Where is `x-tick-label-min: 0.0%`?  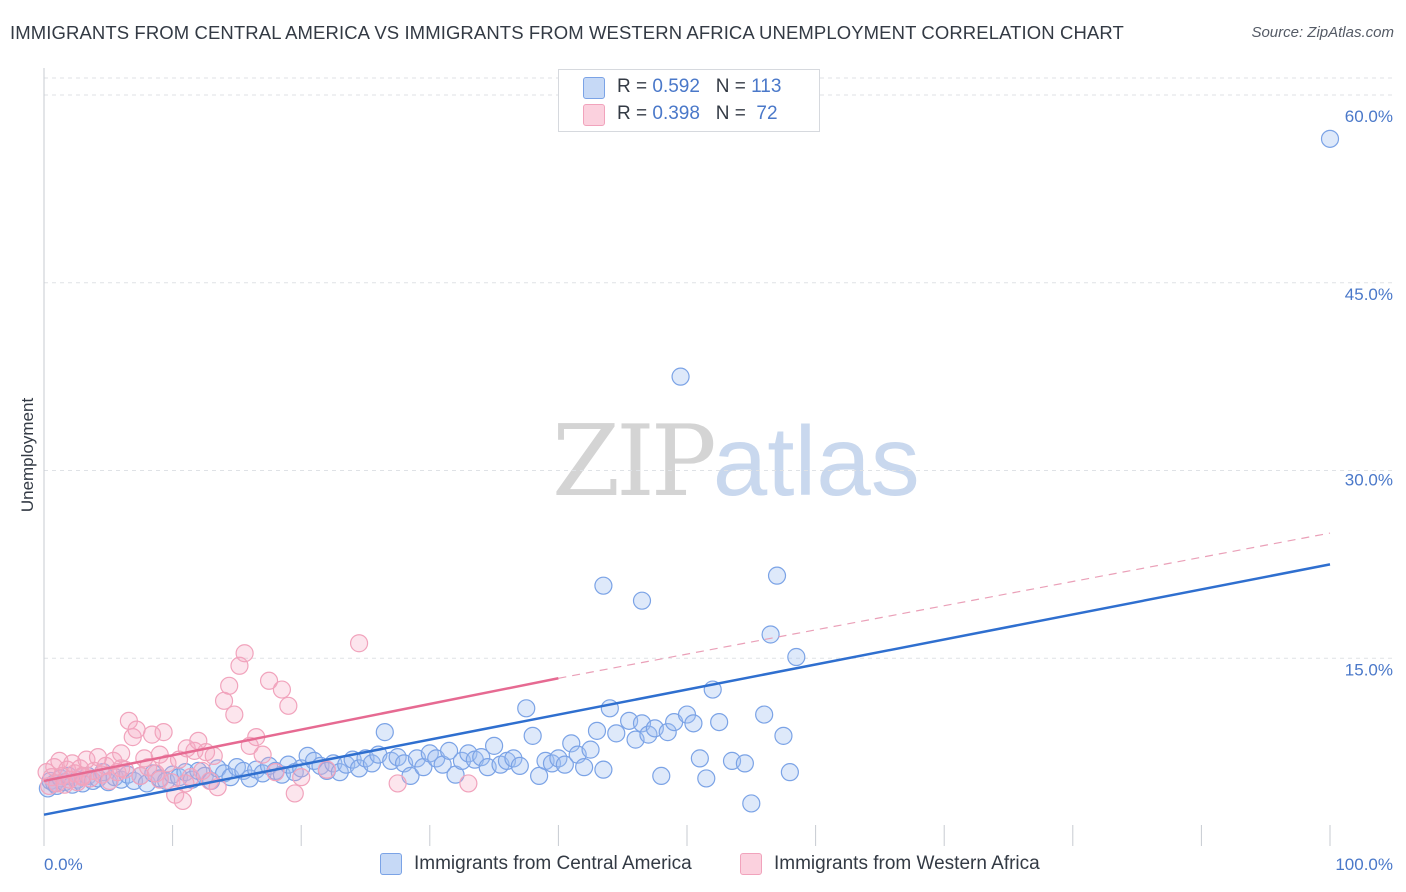 x-tick-label-min: 0.0% is located at coordinates (63, 864).